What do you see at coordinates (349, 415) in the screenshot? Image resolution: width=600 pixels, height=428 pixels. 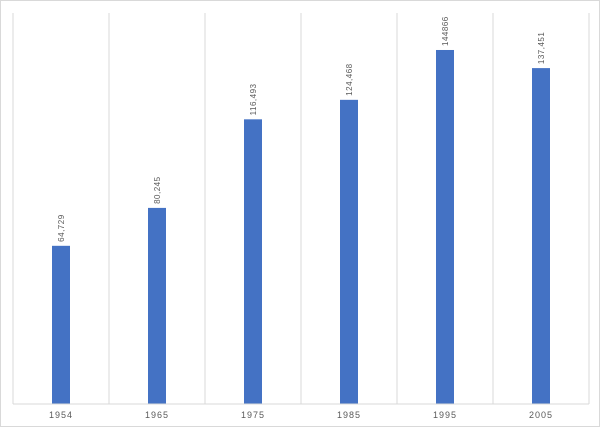 I see `x-tick-label-1985: 1985` at bounding box center [349, 415].